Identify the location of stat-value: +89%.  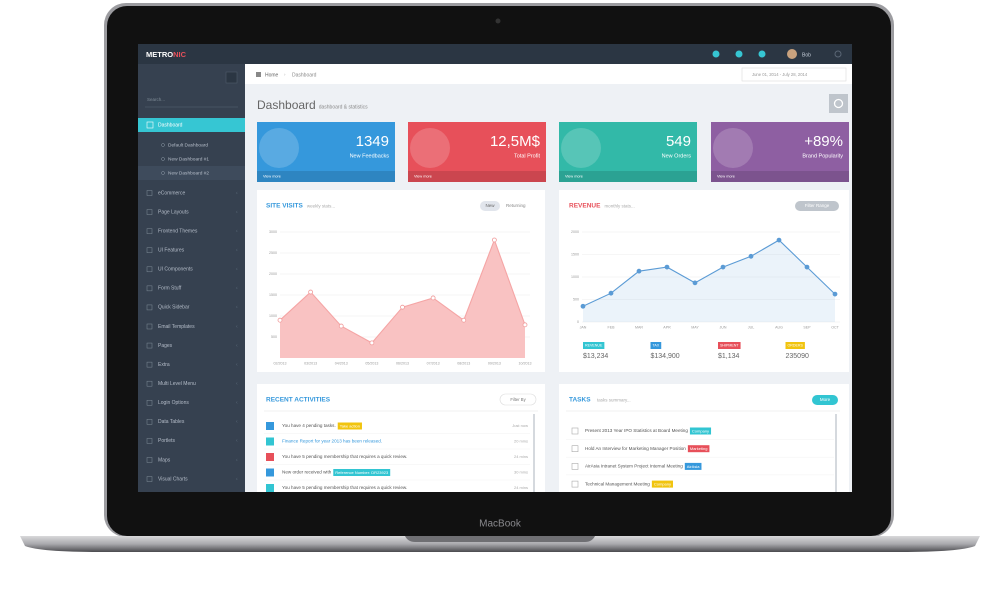
(823, 141).